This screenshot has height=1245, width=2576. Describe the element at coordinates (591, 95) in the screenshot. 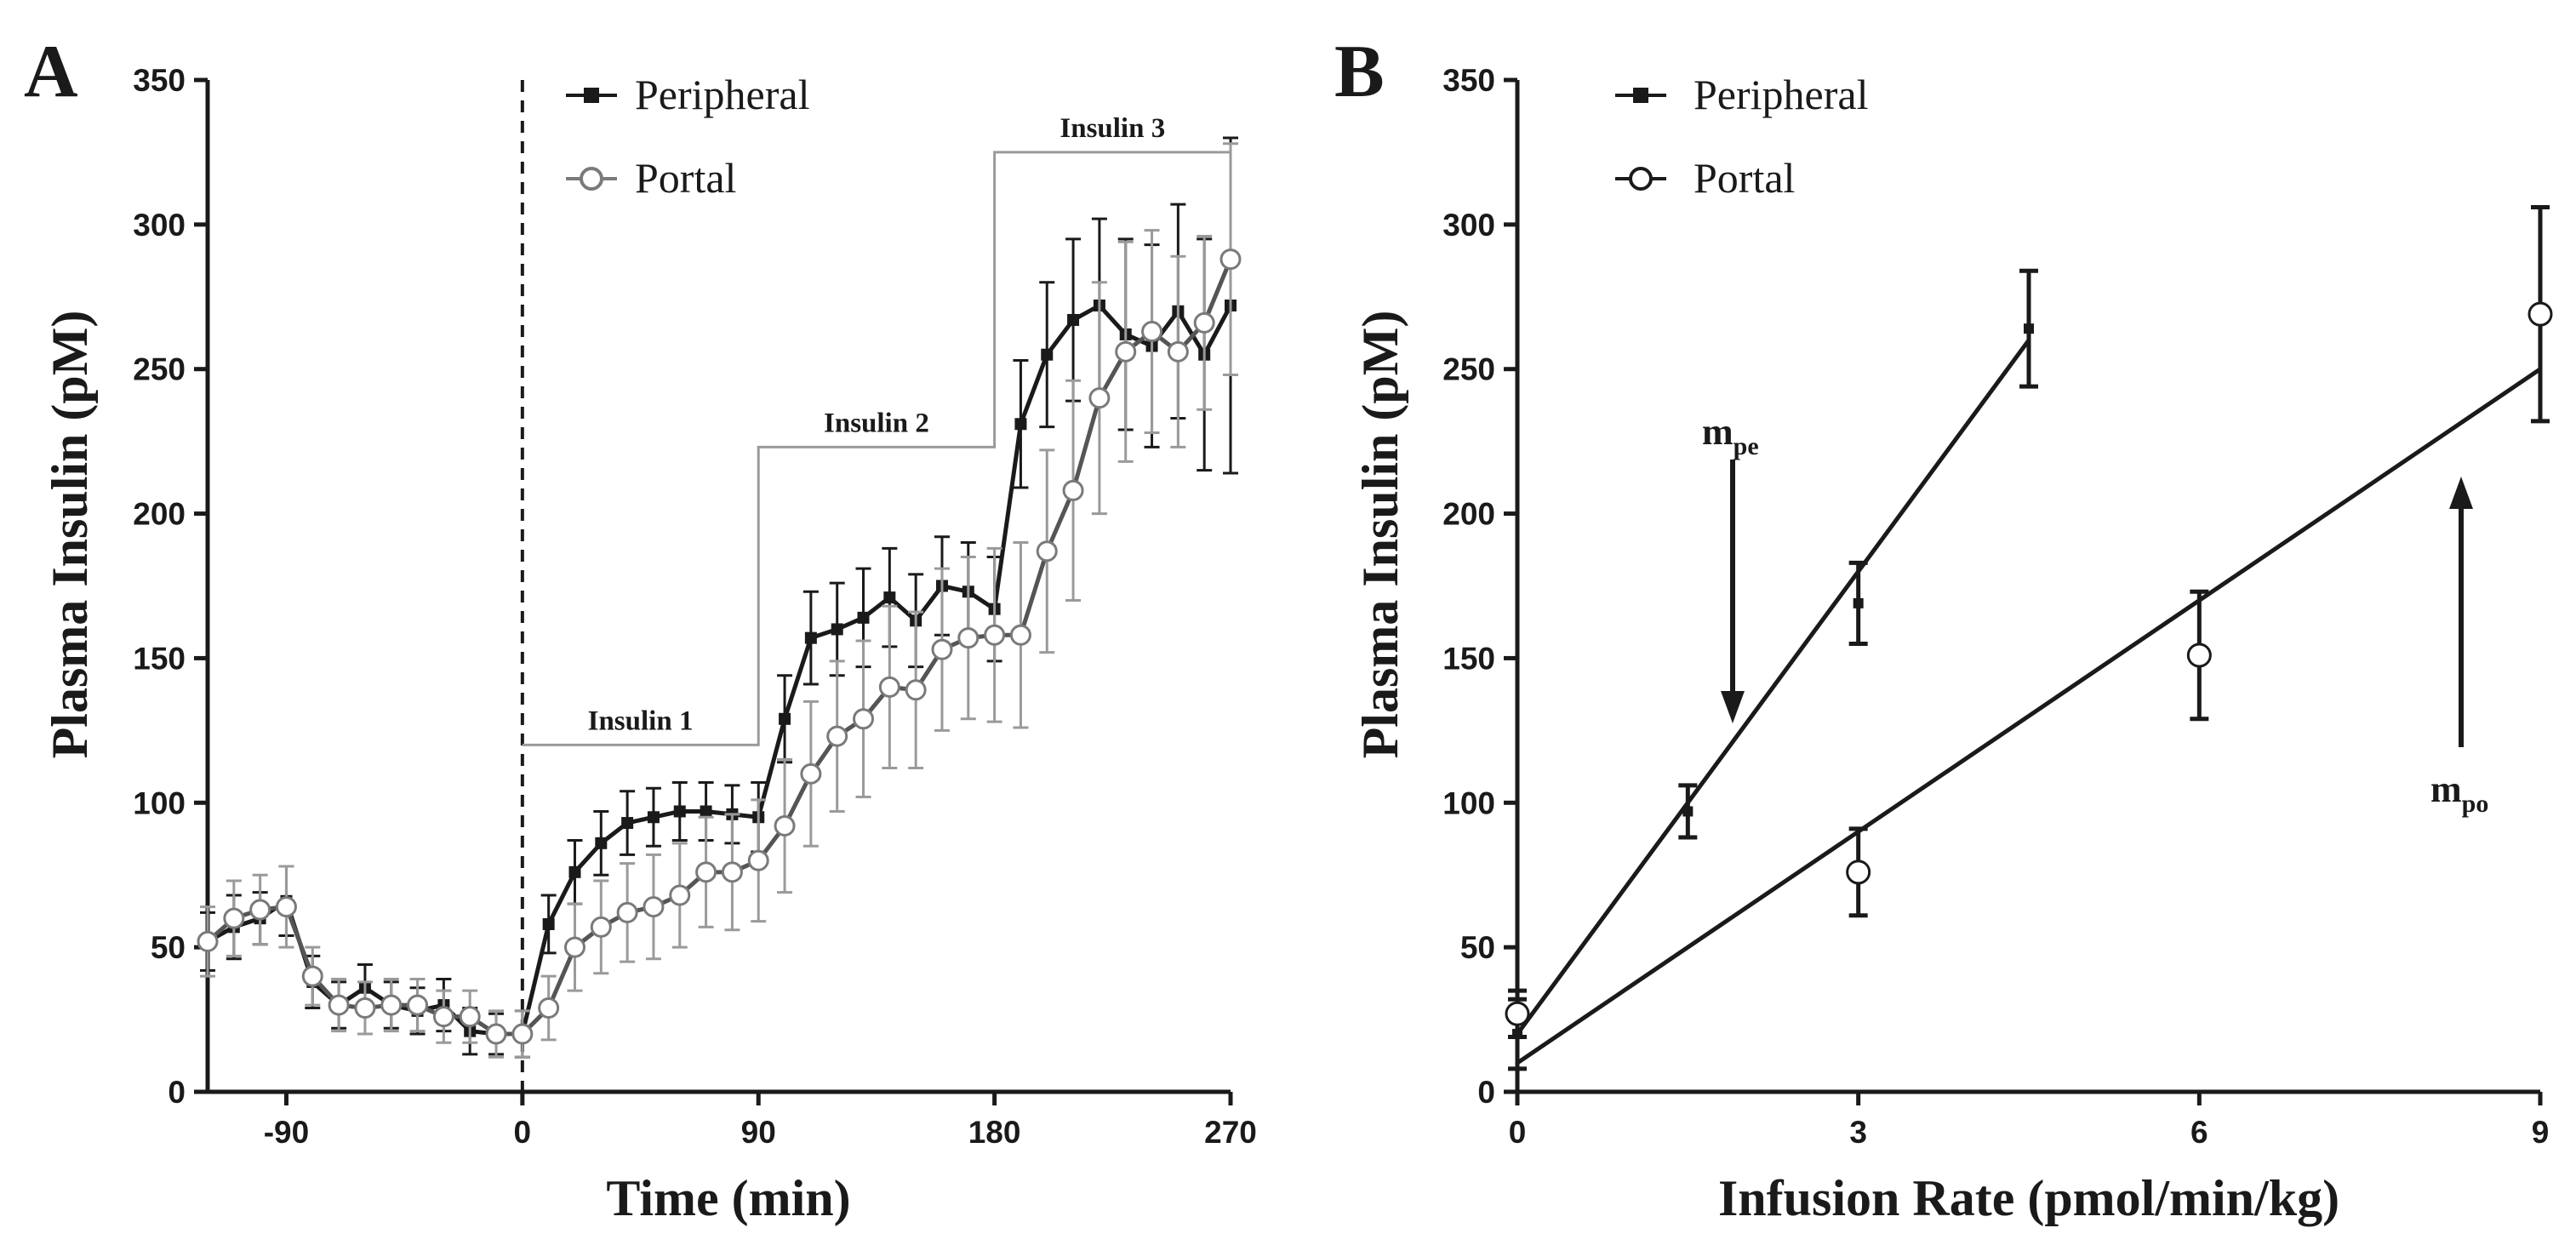

I see `legend-a-peripheral-marker` at that location.